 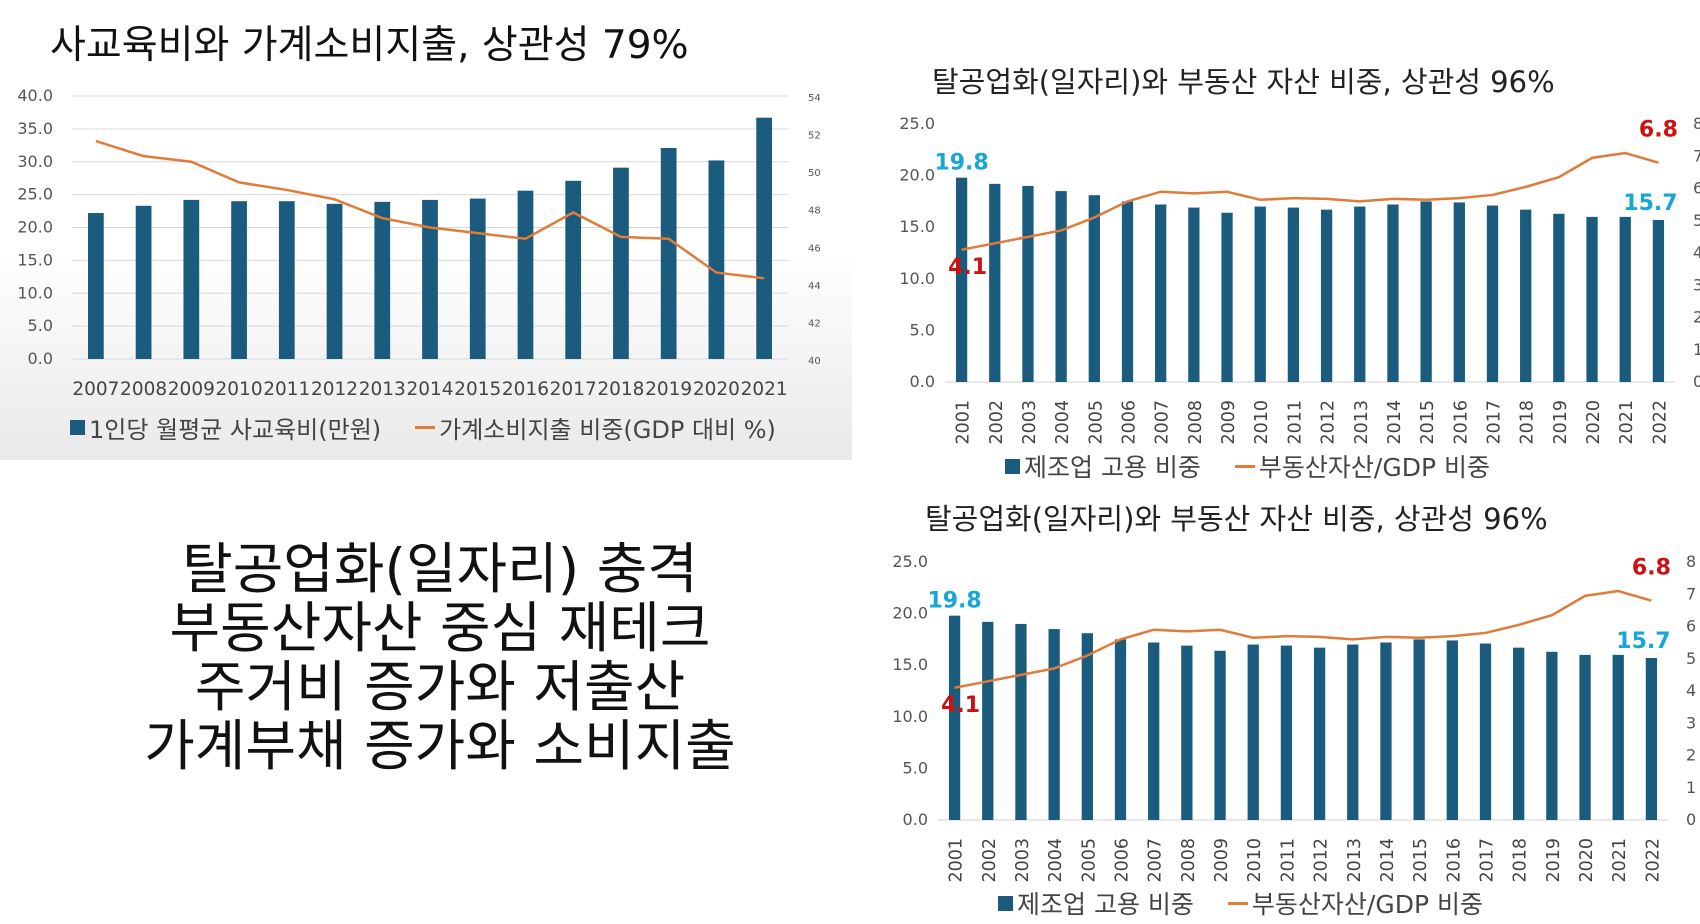 What do you see at coordinates (143, 389) in the screenshot?
I see `x-tick-label: 2008` at bounding box center [143, 389].